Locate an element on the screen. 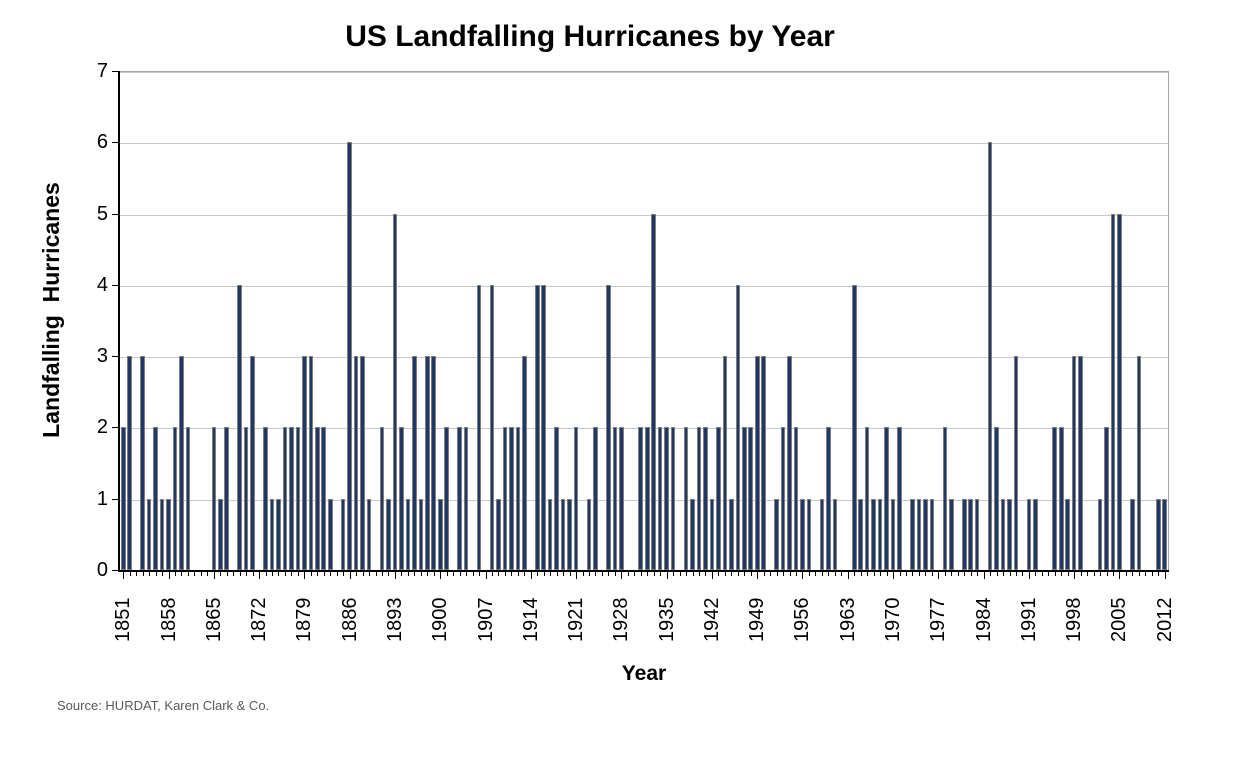 The image size is (1241, 757). bar-1954 is located at coordinates (789, 463).